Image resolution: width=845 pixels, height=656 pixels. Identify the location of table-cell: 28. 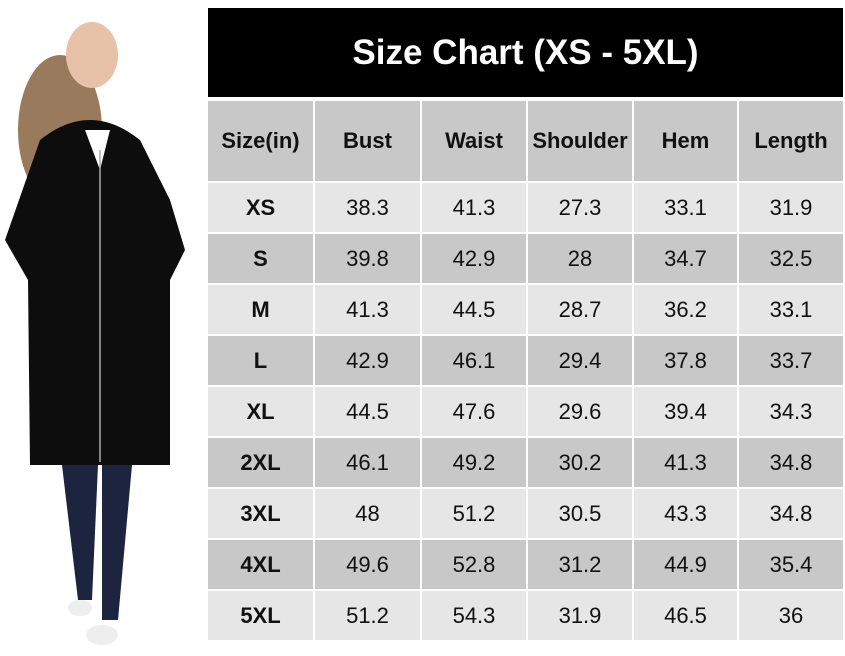
(580, 258).